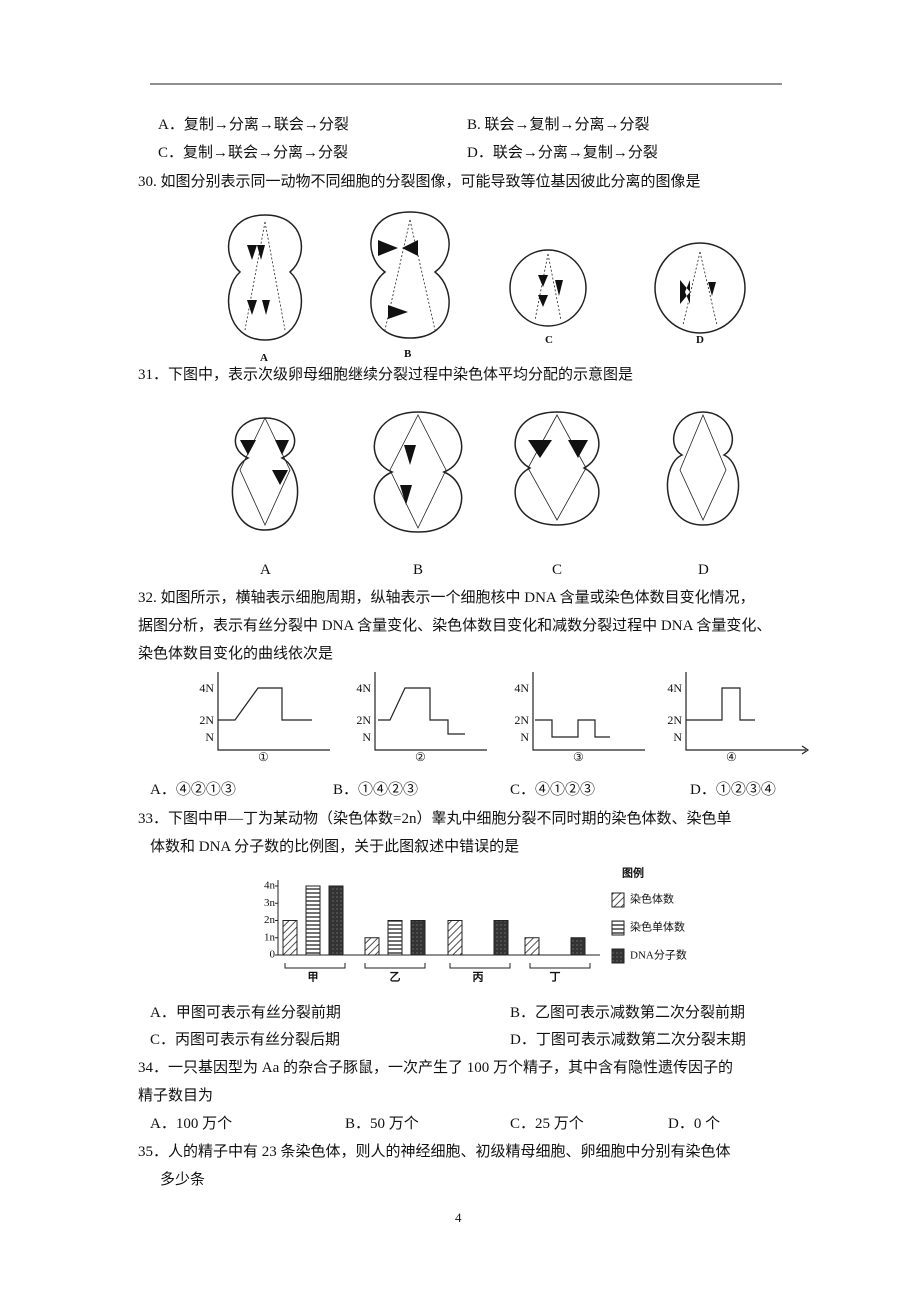 The height and width of the screenshot is (1302, 920). What do you see at coordinates (633, 873) in the screenshot?
I see `legend-title: 图例` at bounding box center [633, 873].